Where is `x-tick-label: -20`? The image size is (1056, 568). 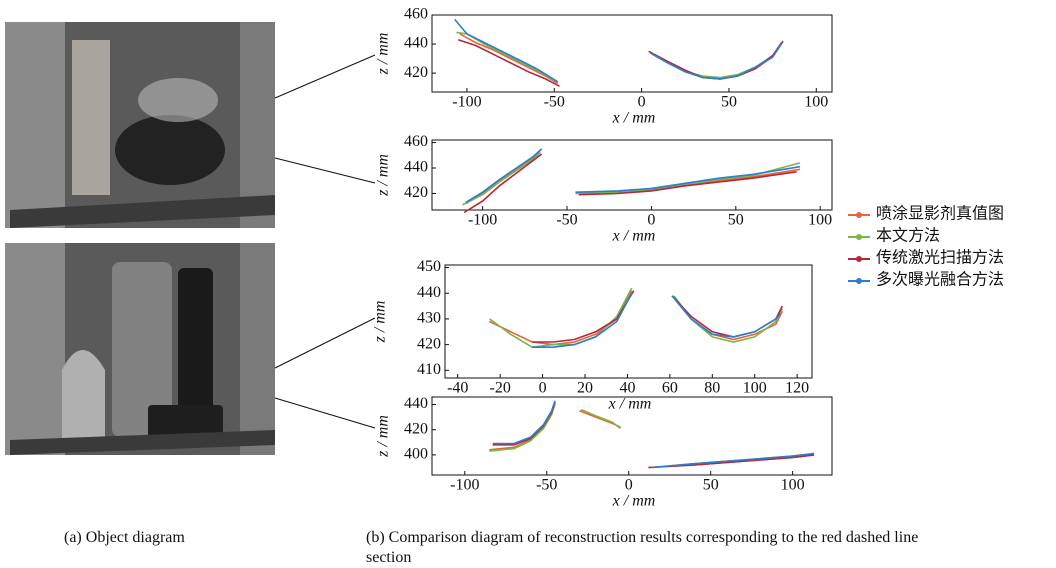 x-tick-label: -20 is located at coordinates (499, 388).